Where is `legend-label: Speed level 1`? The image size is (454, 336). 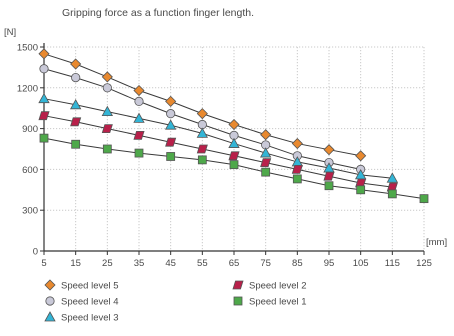 legend-label: Speed level 1 is located at coordinates (278, 302).